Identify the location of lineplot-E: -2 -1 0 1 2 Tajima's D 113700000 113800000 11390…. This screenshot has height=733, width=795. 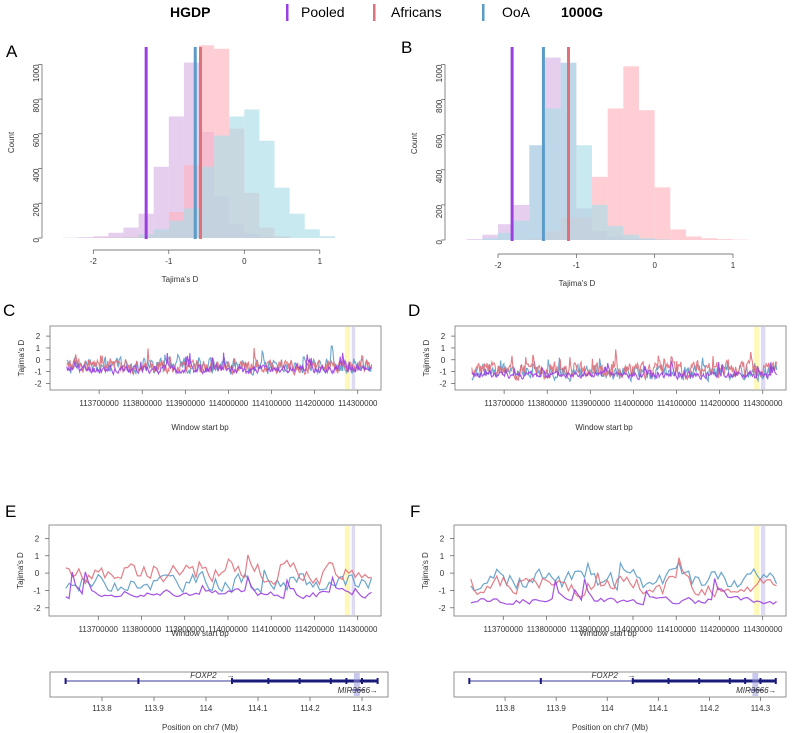
(199, 581).